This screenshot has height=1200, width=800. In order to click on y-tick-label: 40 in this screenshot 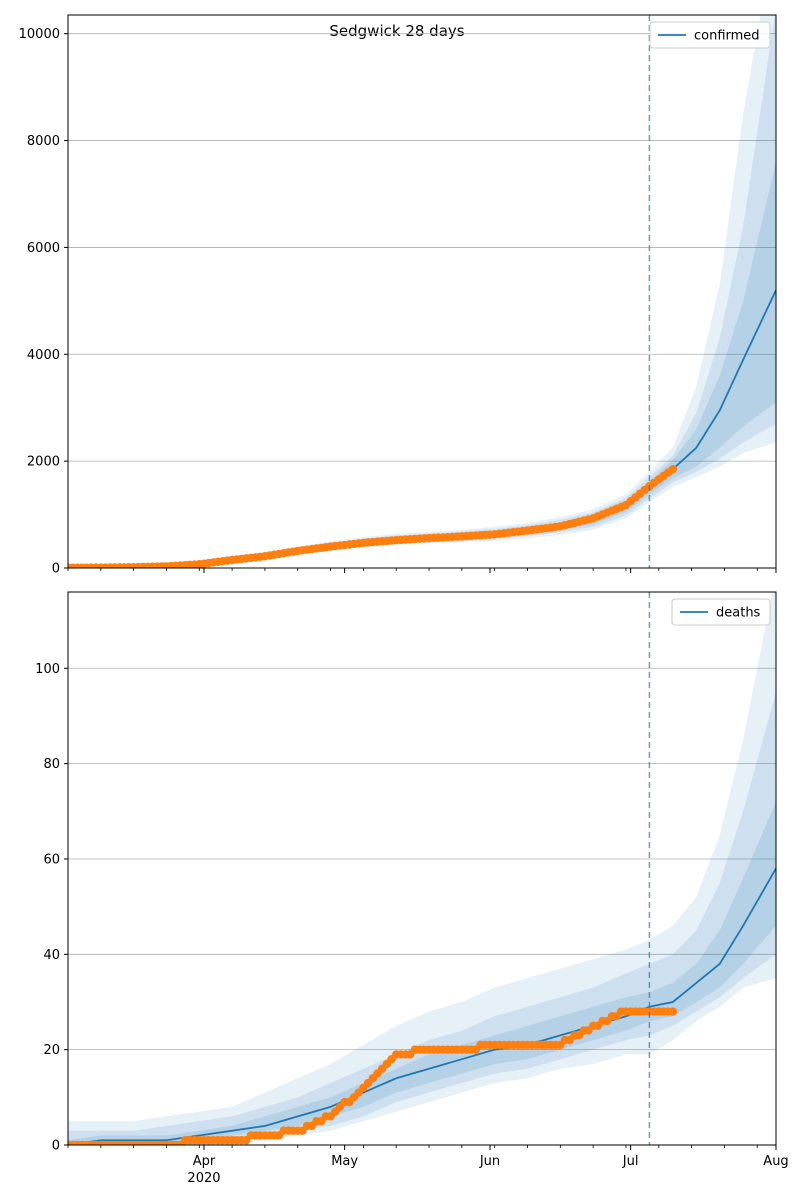, I will do `click(51, 955)`.